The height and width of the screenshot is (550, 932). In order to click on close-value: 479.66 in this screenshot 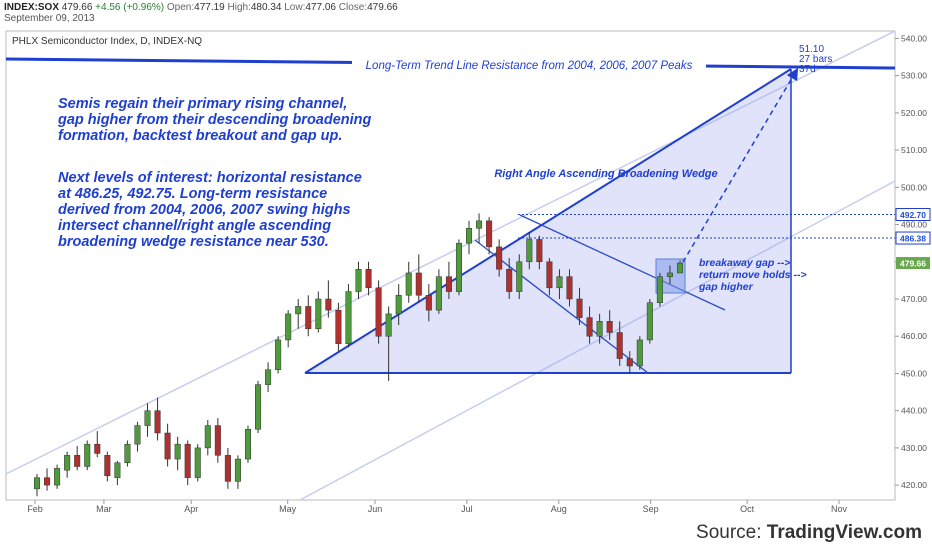, I will do `click(382, 7)`.